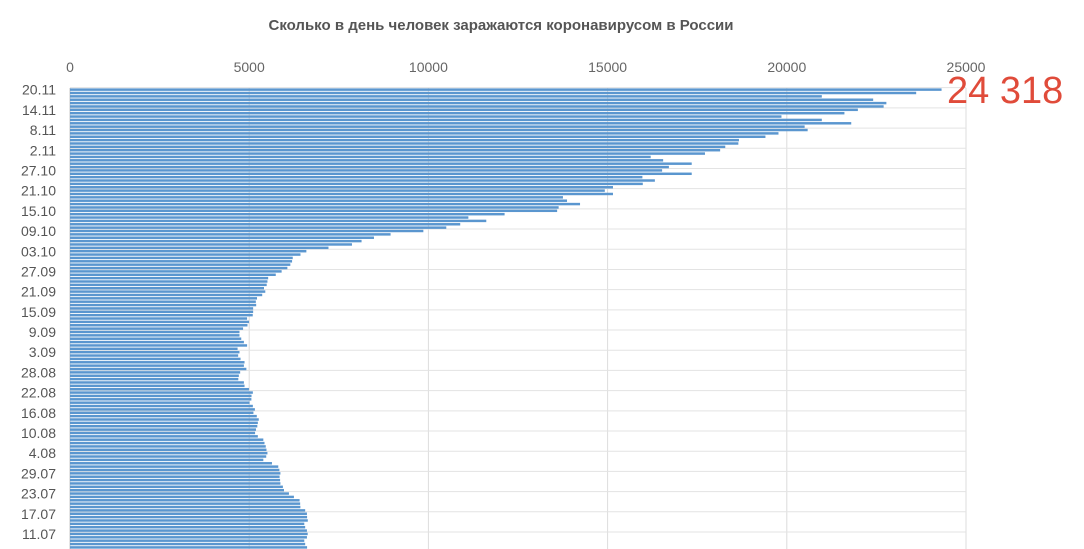 The height and width of the screenshot is (549, 1084). I want to click on y-tick-label: 27.09, so click(38, 271).